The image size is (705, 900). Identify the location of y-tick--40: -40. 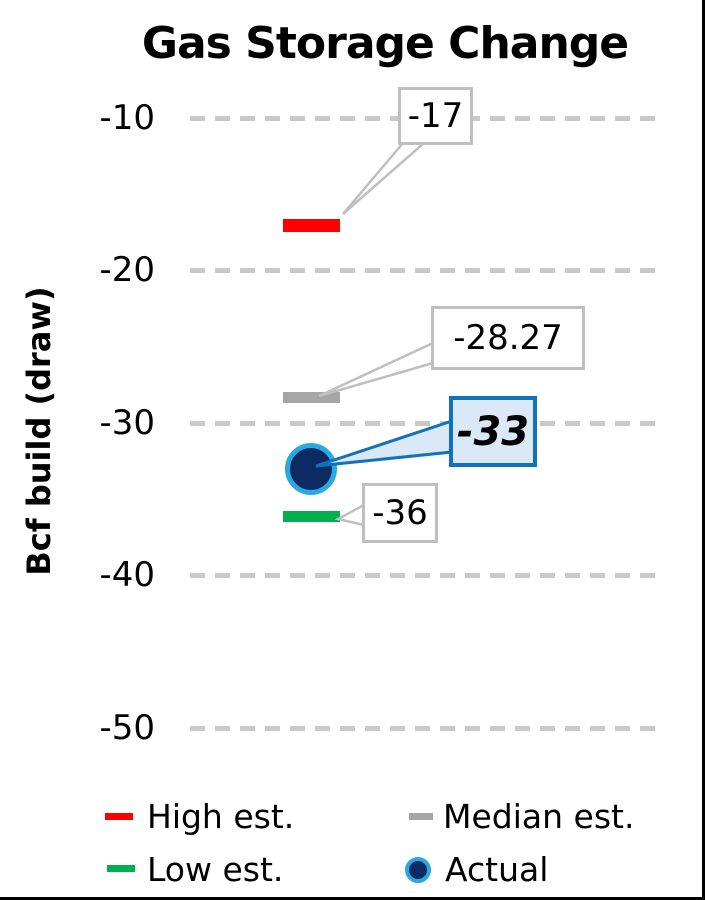
(127, 575).